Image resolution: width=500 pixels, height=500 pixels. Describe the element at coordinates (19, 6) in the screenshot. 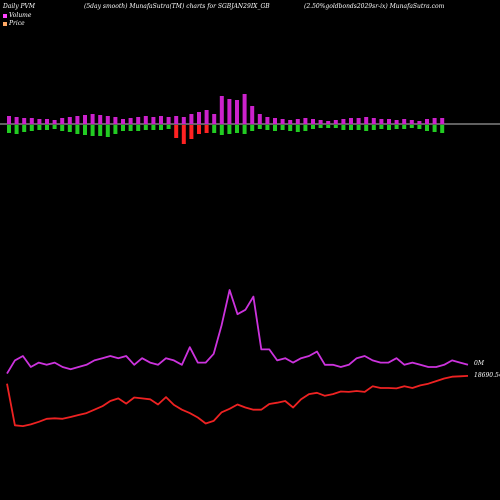

I see `chart-type-label: Daily PVM` at that location.